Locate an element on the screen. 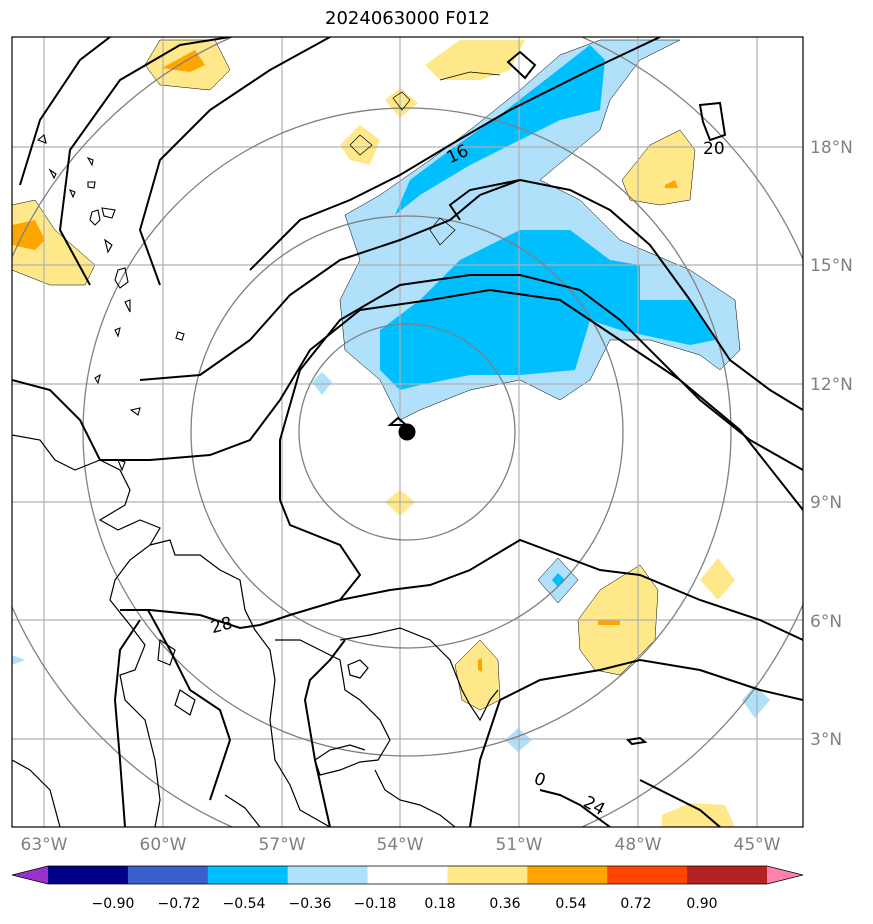 The height and width of the screenshot is (924, 873). lon-label: 51°W is located at coordinates (519, 845).